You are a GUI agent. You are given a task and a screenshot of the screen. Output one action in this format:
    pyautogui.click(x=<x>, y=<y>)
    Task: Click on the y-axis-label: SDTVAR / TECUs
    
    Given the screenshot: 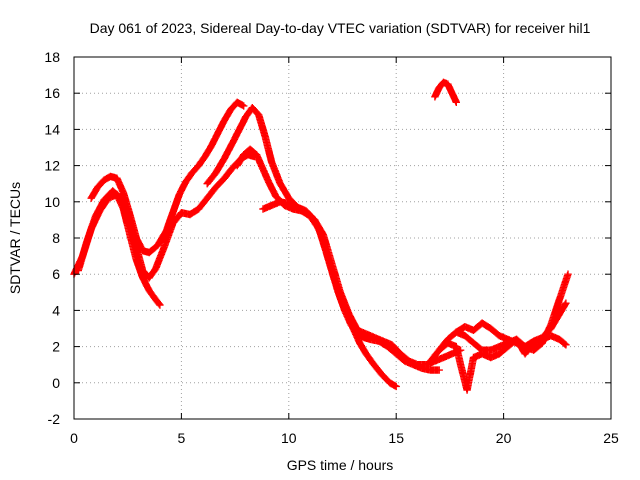 What is the action you would take?
    pyautogui.click(x=15, y=238)
    